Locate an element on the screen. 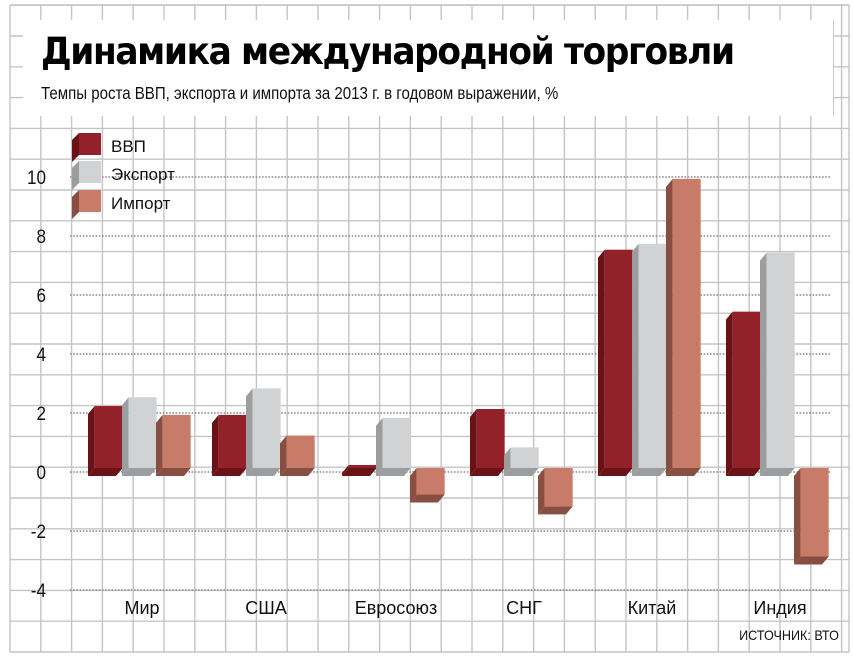 This screenshot has width=853, height=663. legend-label: ВВП is located at coordinates (128, 146).